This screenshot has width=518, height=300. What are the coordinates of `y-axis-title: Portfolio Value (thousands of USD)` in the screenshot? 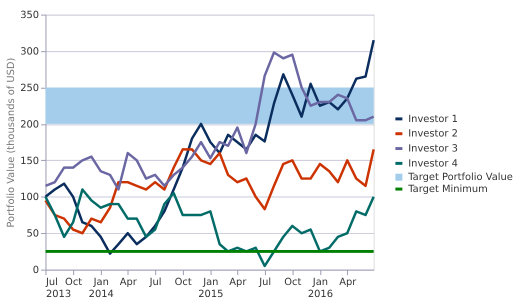 It's located at (12, 143).